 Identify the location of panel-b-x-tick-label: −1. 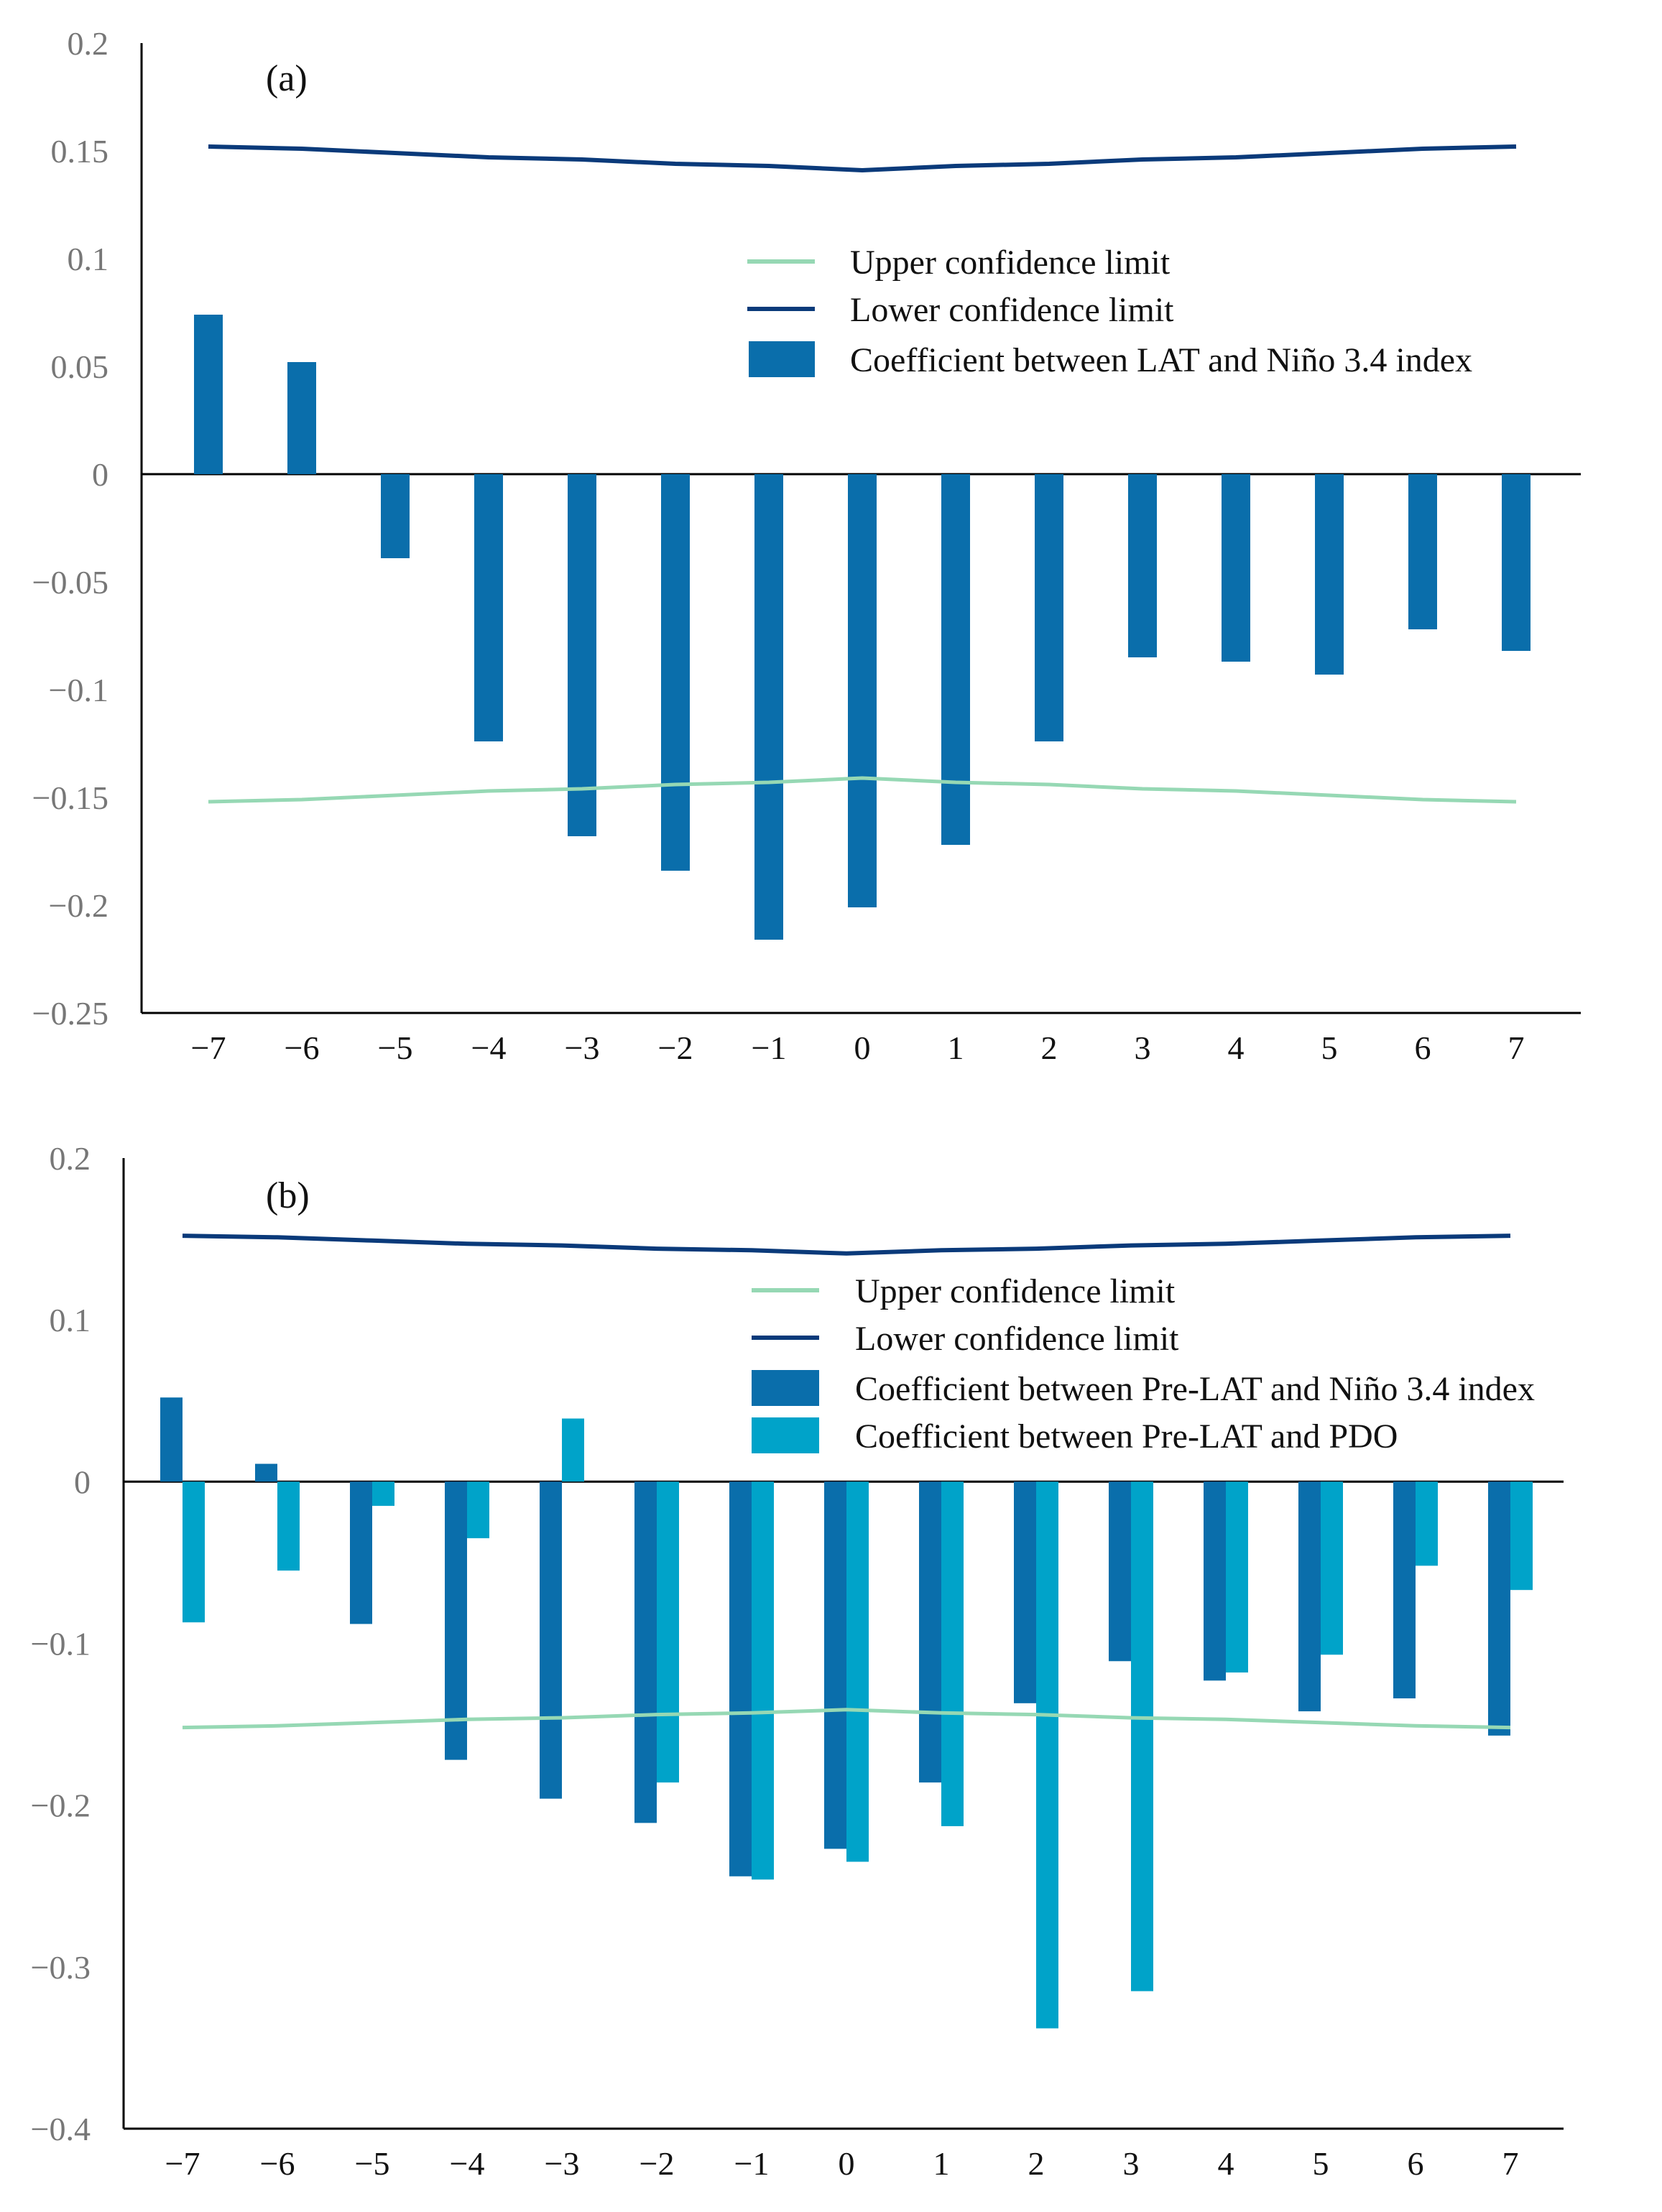
(752, 2163).